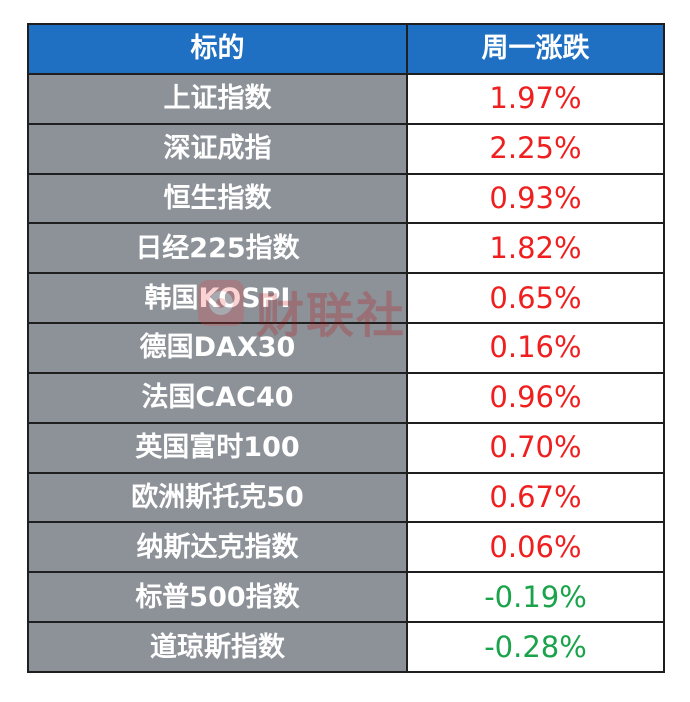 The width and height of the screenshot is (690, 702). What do you see at coordinates (535, 348) in the screenshot?
I see `table-row-change: 0.16%` at bounding box center [535, 348].